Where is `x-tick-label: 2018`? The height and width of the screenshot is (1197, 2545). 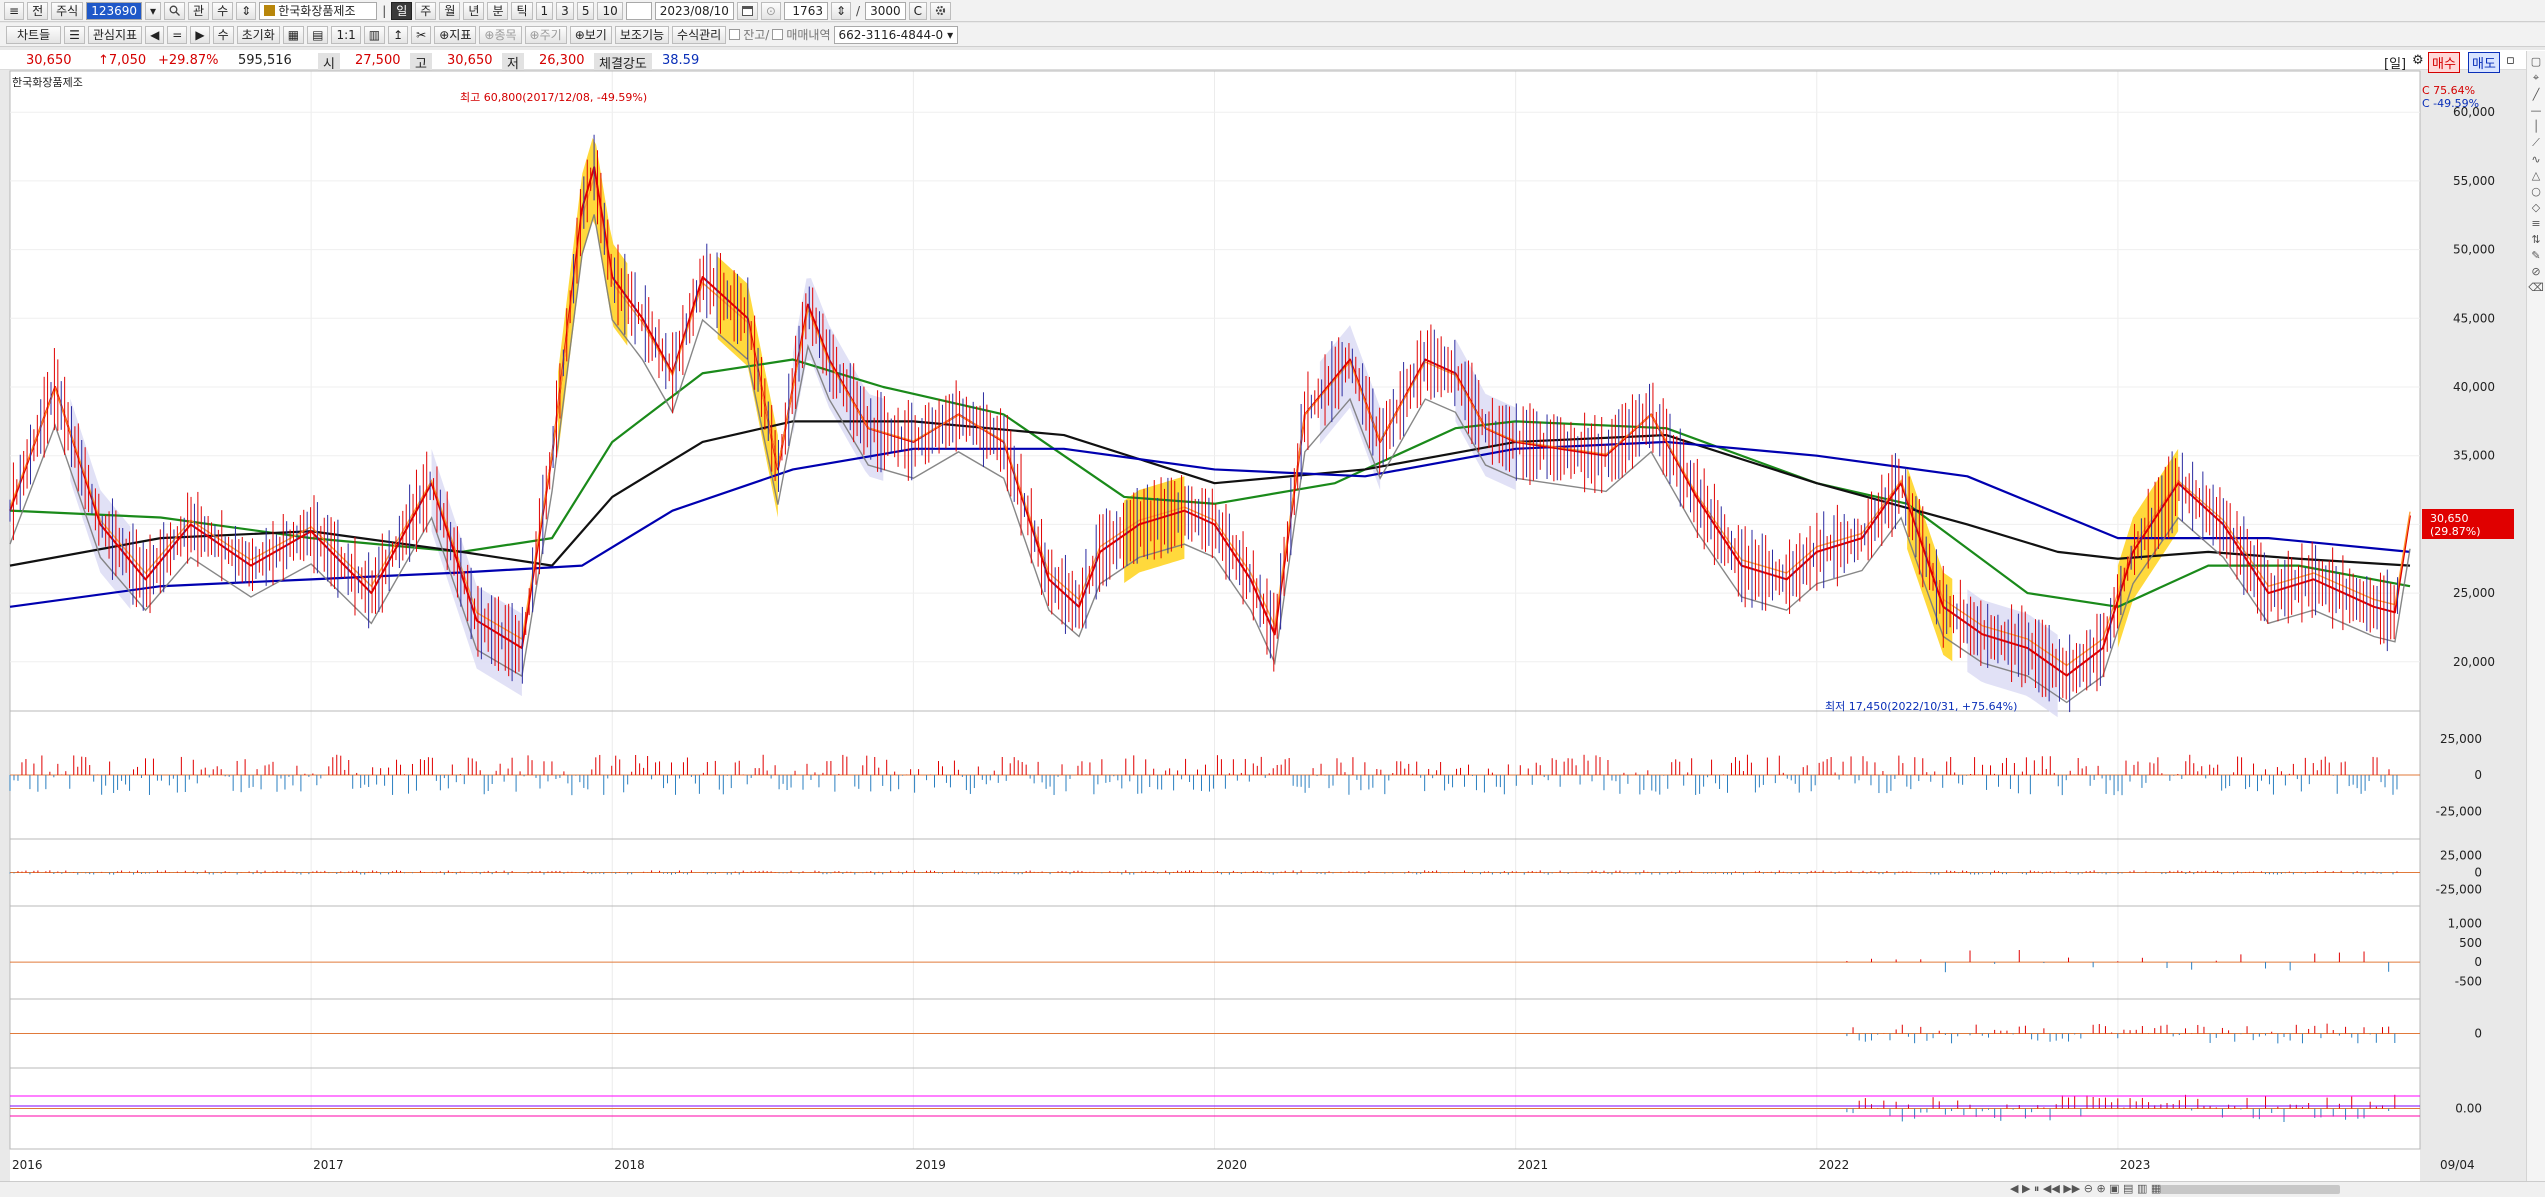
x-tick-label: 2018 is located at coordinates (629, 1165).